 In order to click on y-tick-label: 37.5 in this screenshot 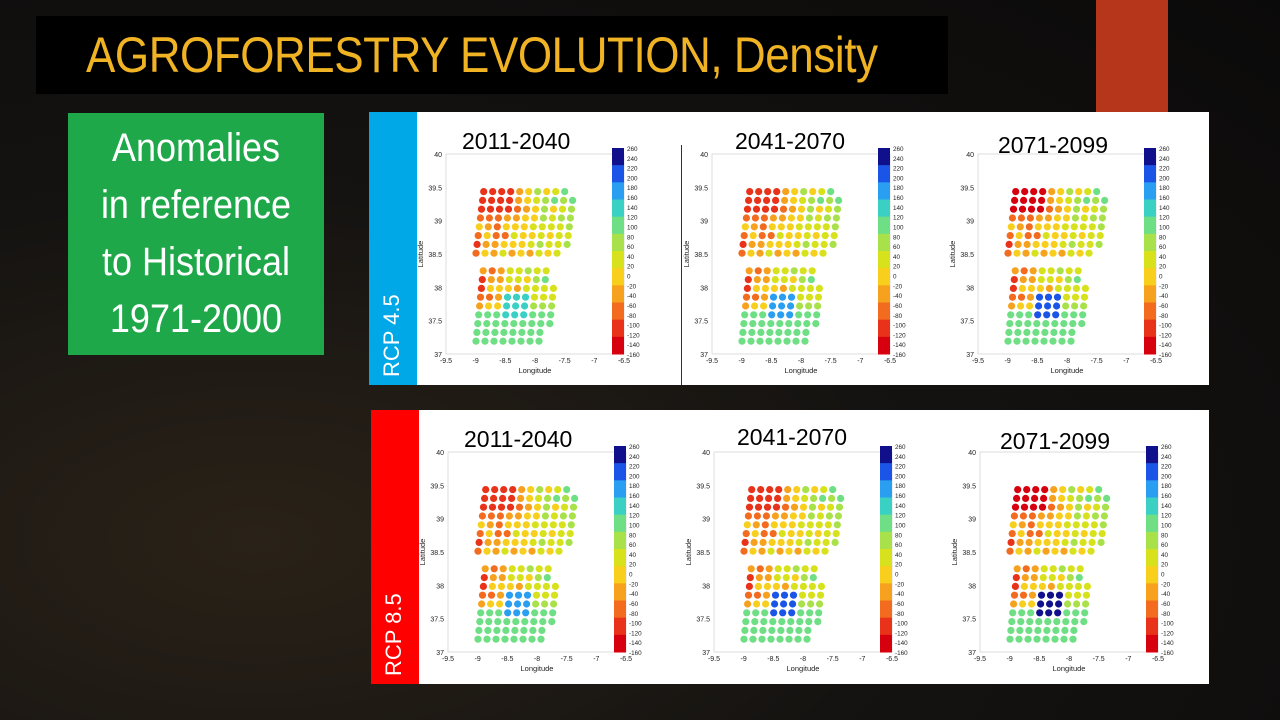, I will do `click(437, 620)`.